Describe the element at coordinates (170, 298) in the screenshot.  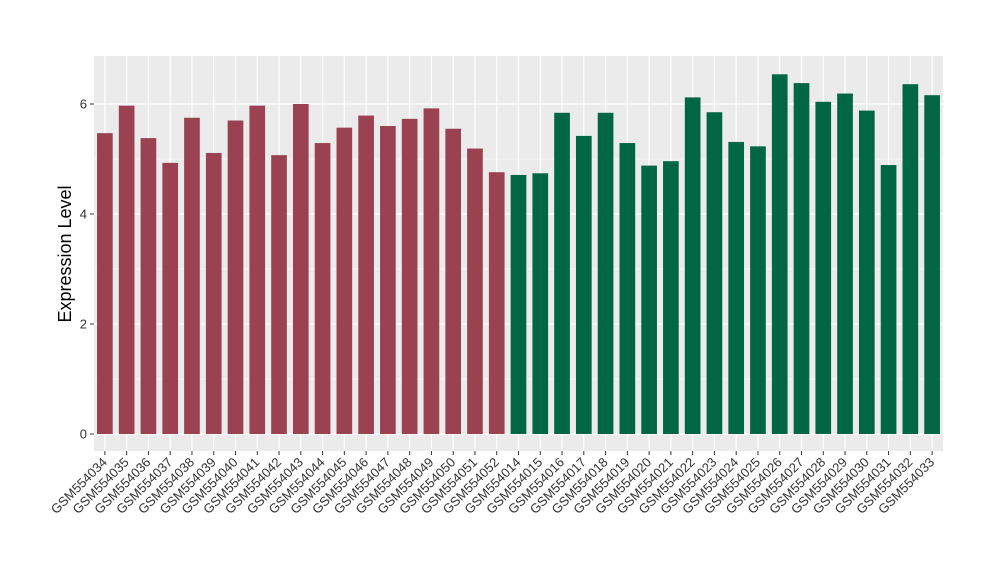
I see `bar-GSM554037` at that location.